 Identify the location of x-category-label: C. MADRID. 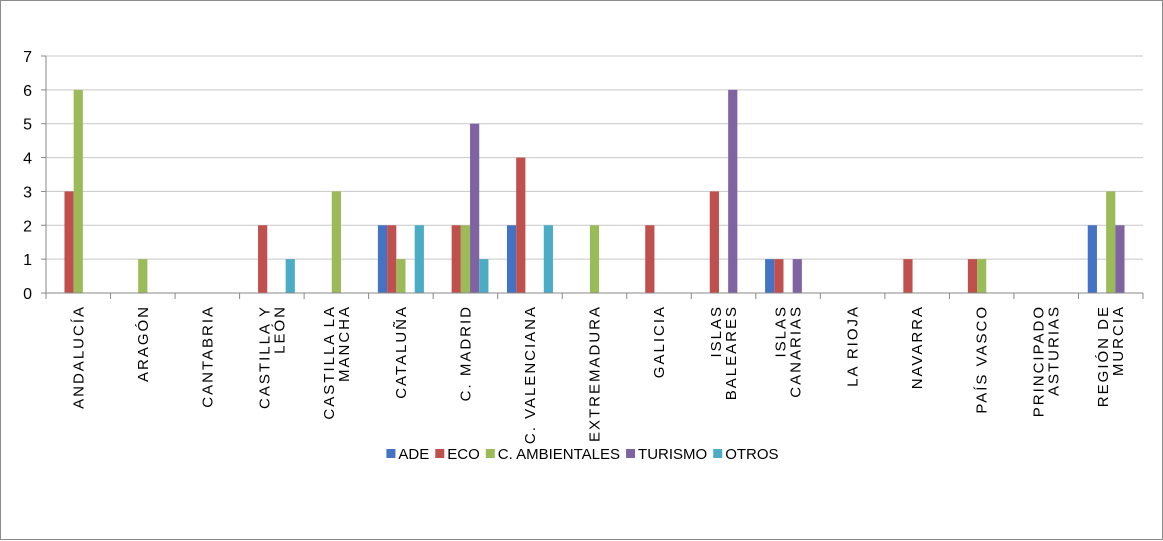
(465, 353).